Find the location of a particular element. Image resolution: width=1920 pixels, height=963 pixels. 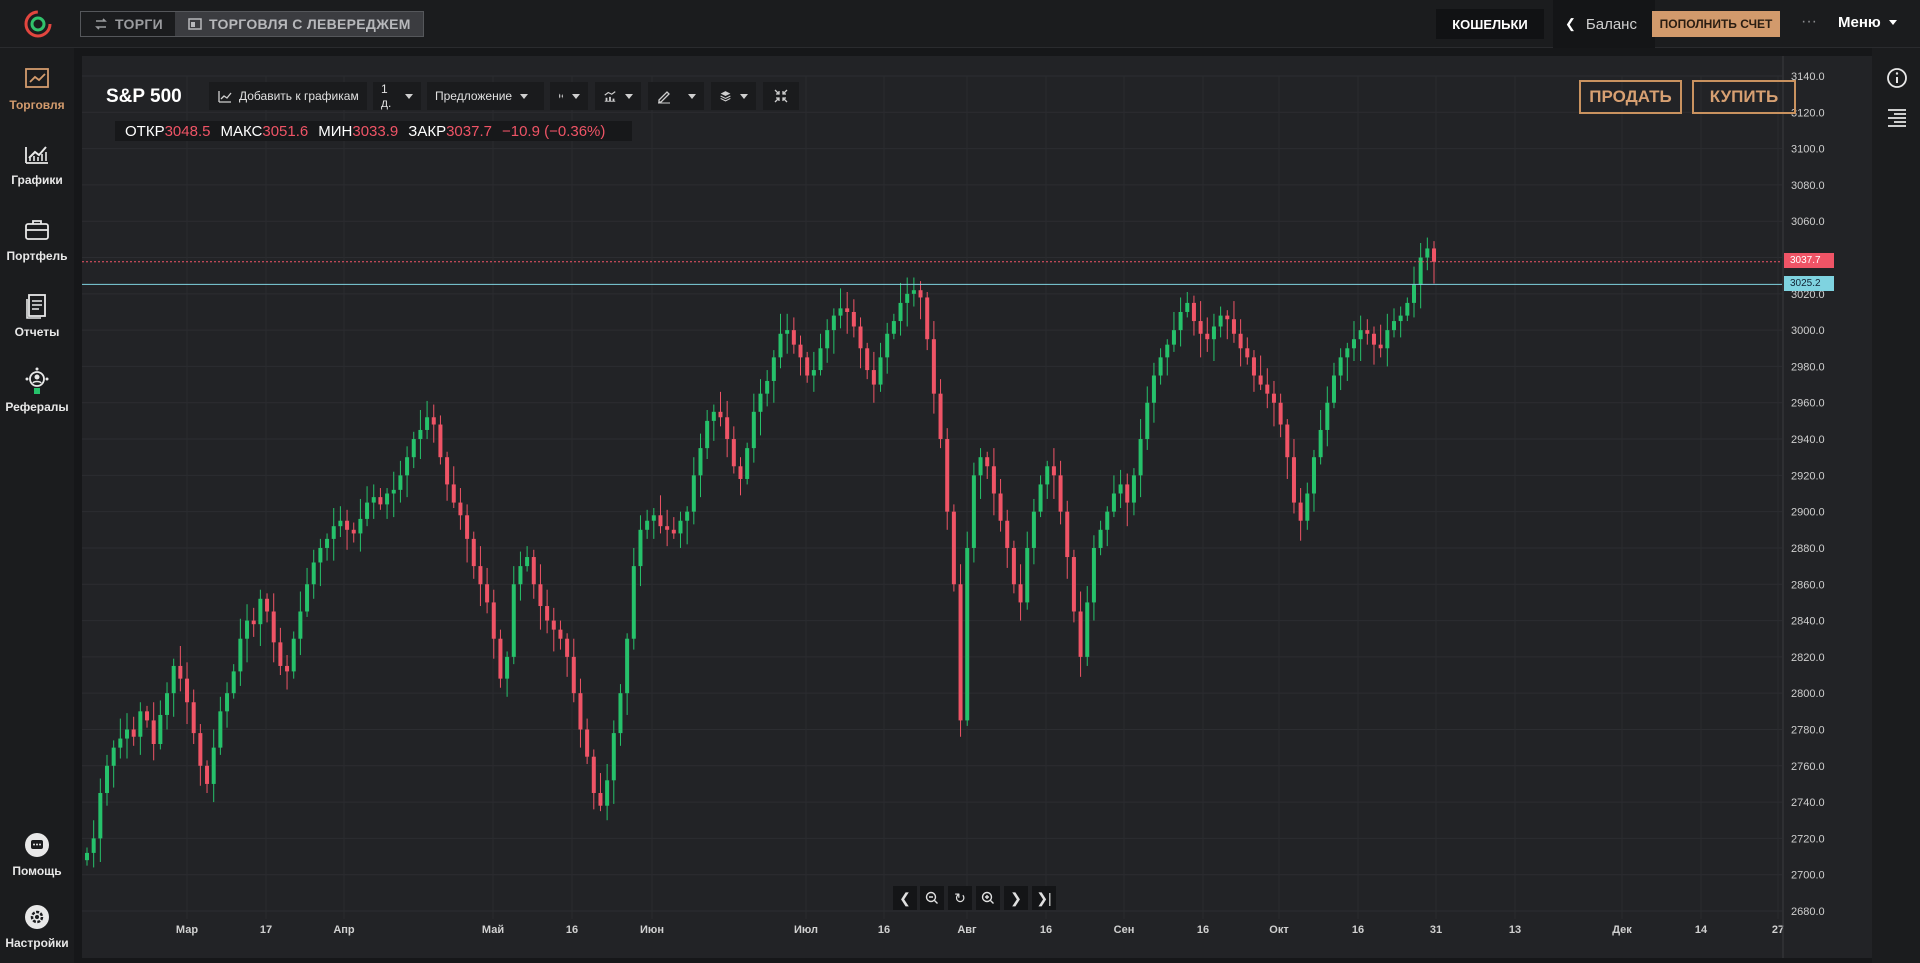

deposit-button: ПОПОЛНИТЬ СЧЕТ is located at coordinates (1716, 24).